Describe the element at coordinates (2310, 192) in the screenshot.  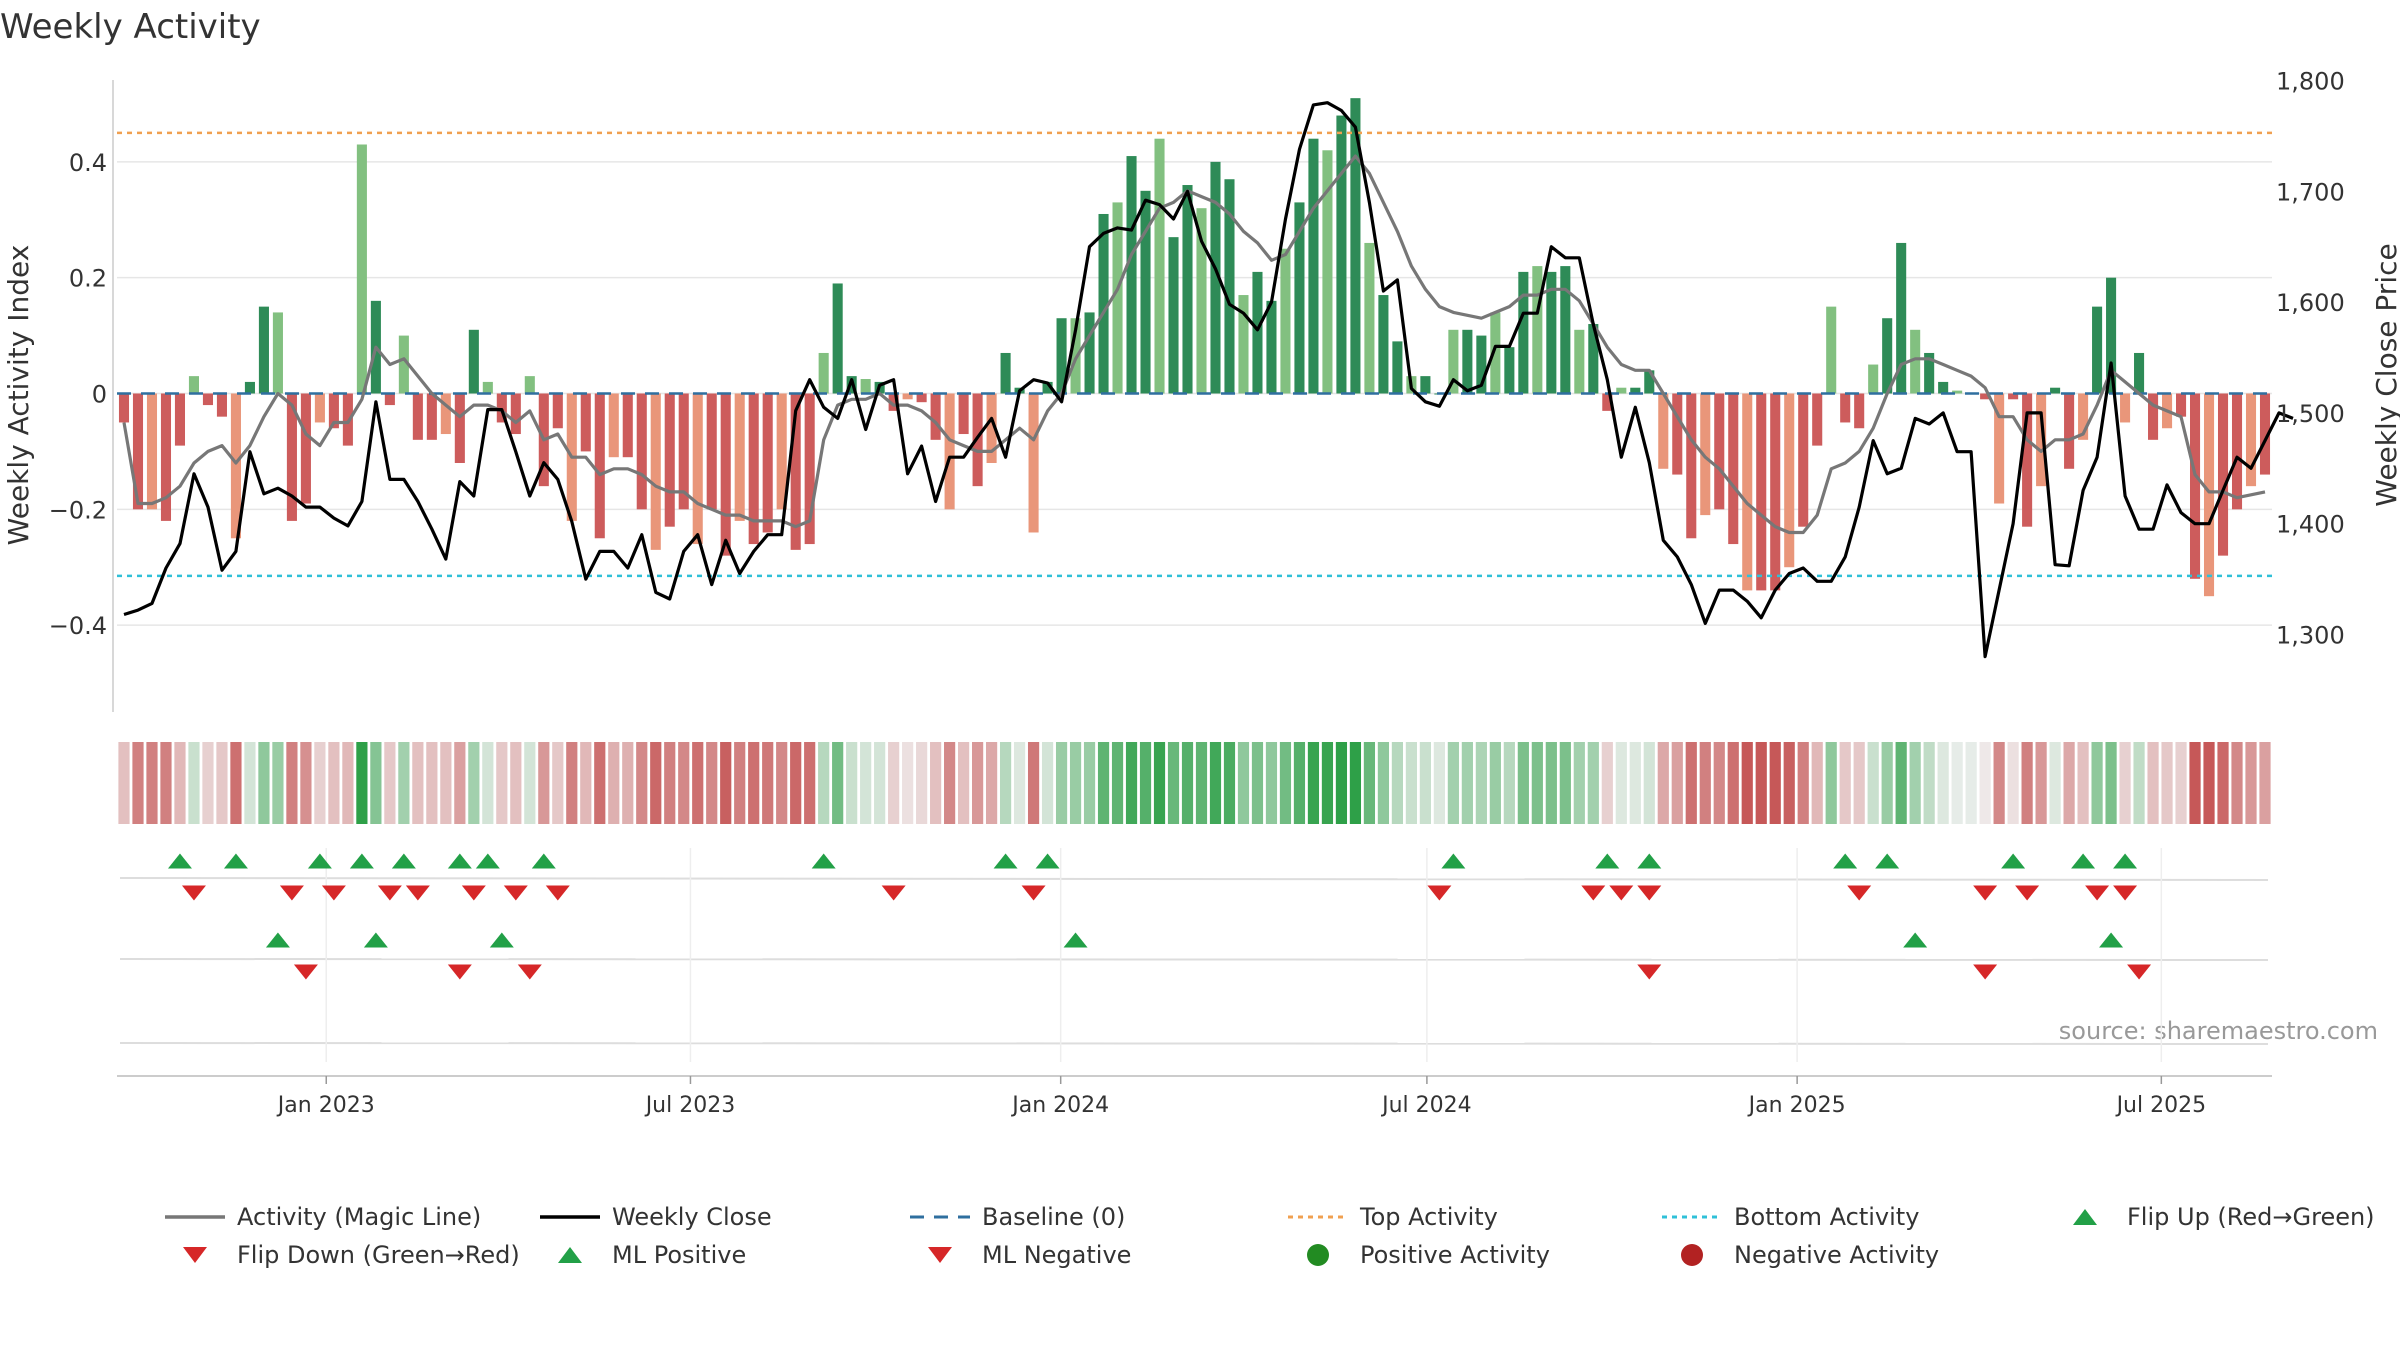
I see `y-right-tick-label: 1,700` at that location.